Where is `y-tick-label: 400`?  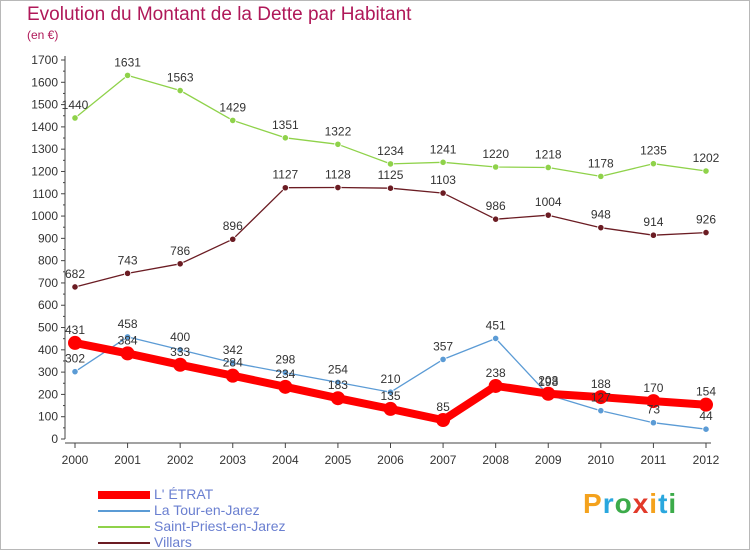
y-tick-label: 400 is located at coordinates (48, 350).